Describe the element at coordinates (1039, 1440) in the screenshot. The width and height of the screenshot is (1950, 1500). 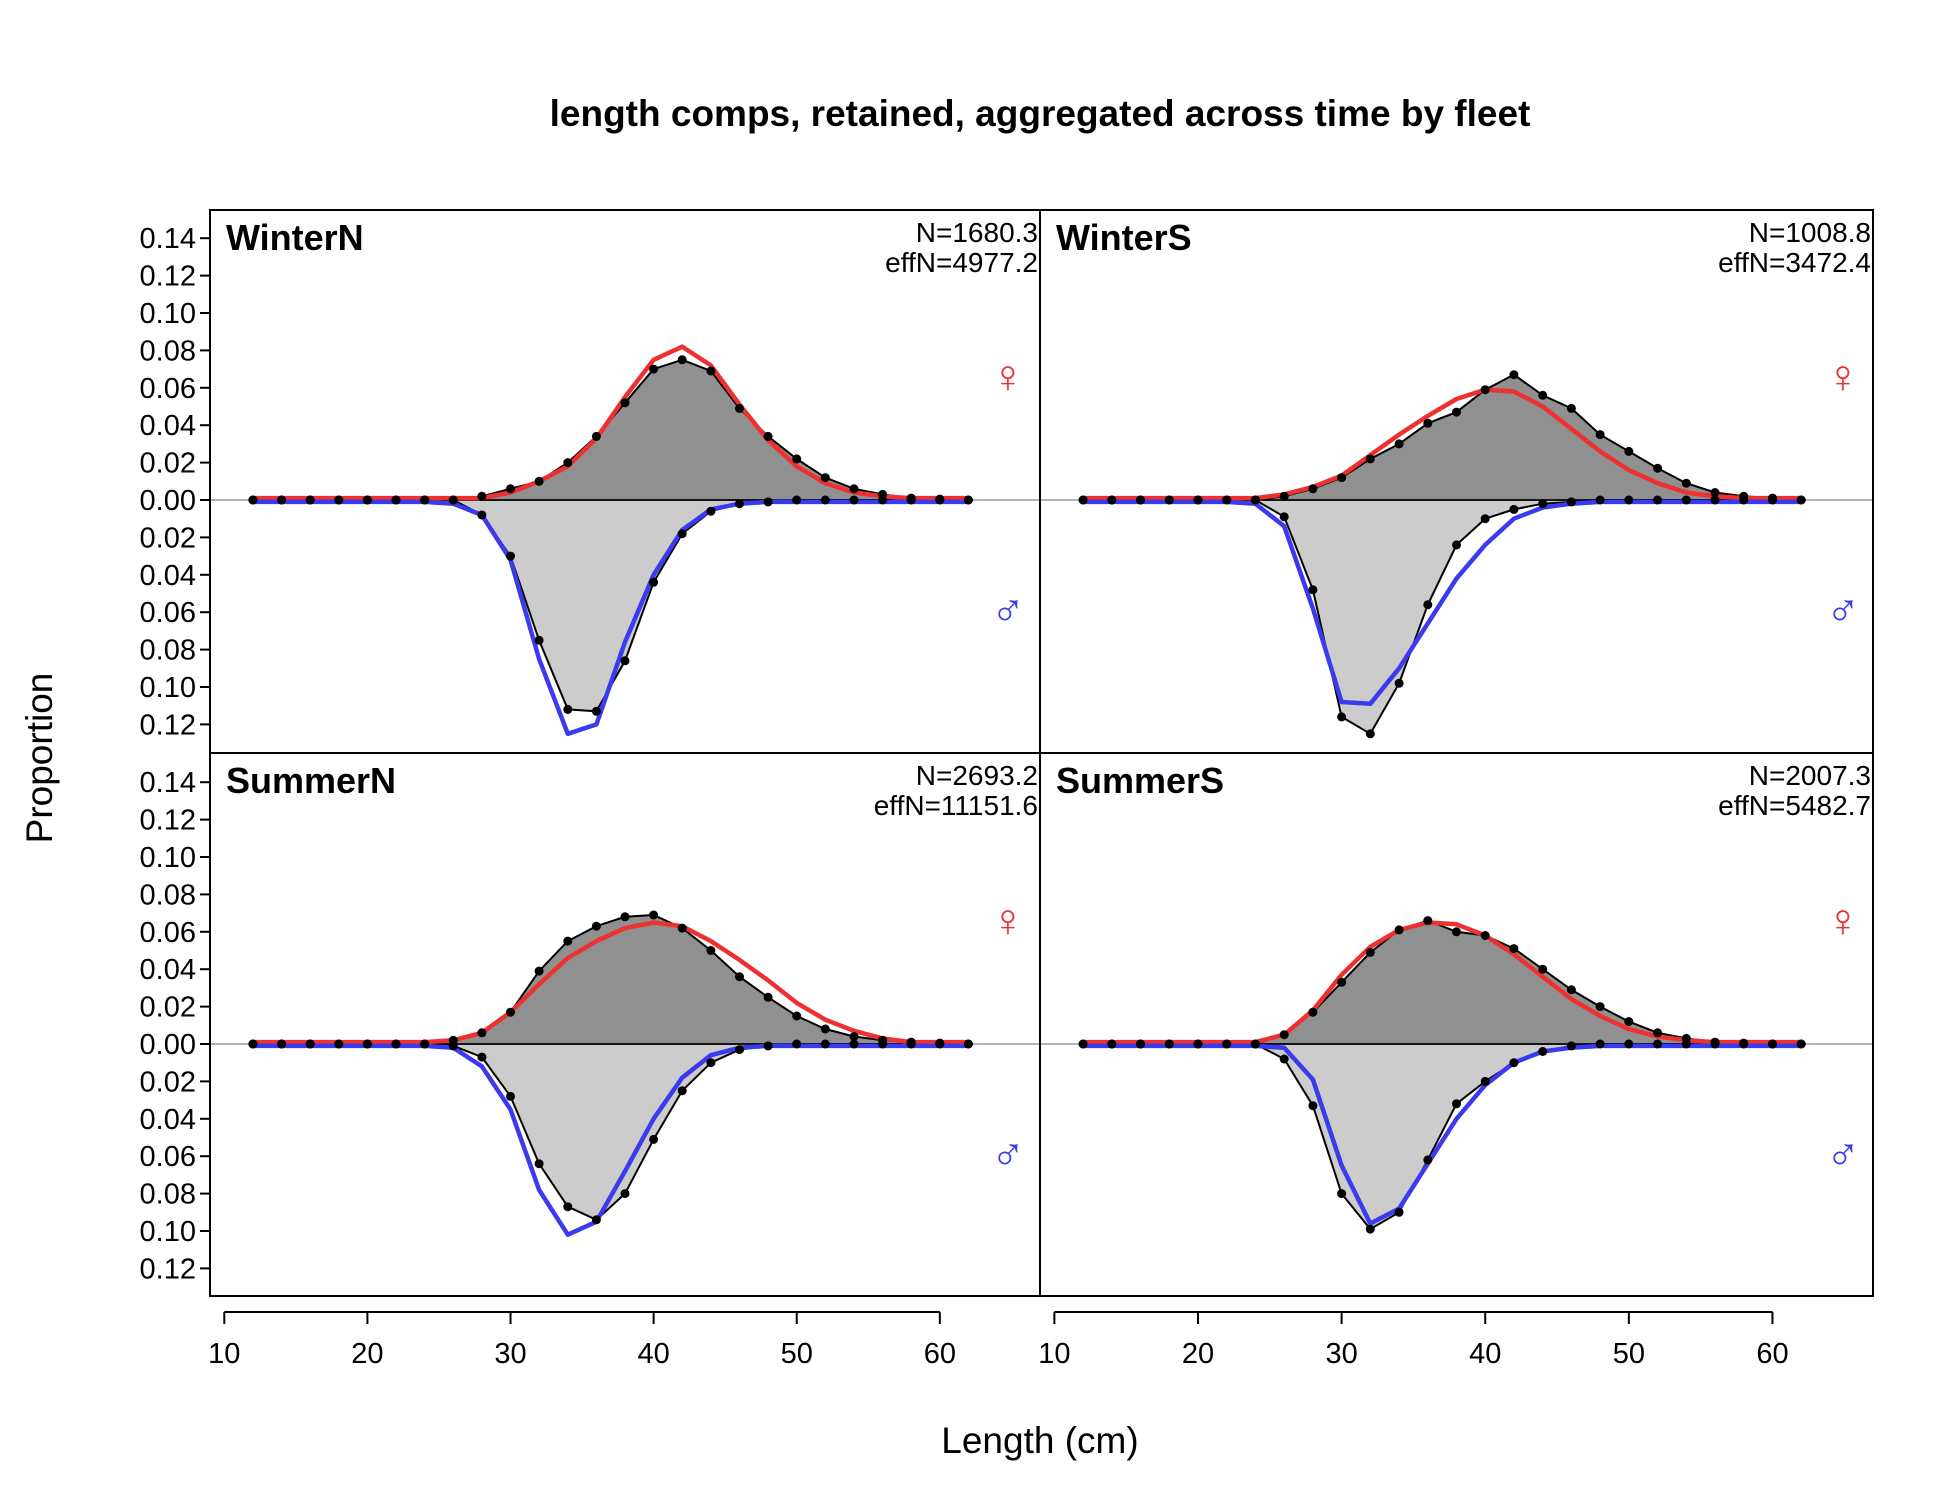
I see `x-axis-label: Length (cm)` at that location.